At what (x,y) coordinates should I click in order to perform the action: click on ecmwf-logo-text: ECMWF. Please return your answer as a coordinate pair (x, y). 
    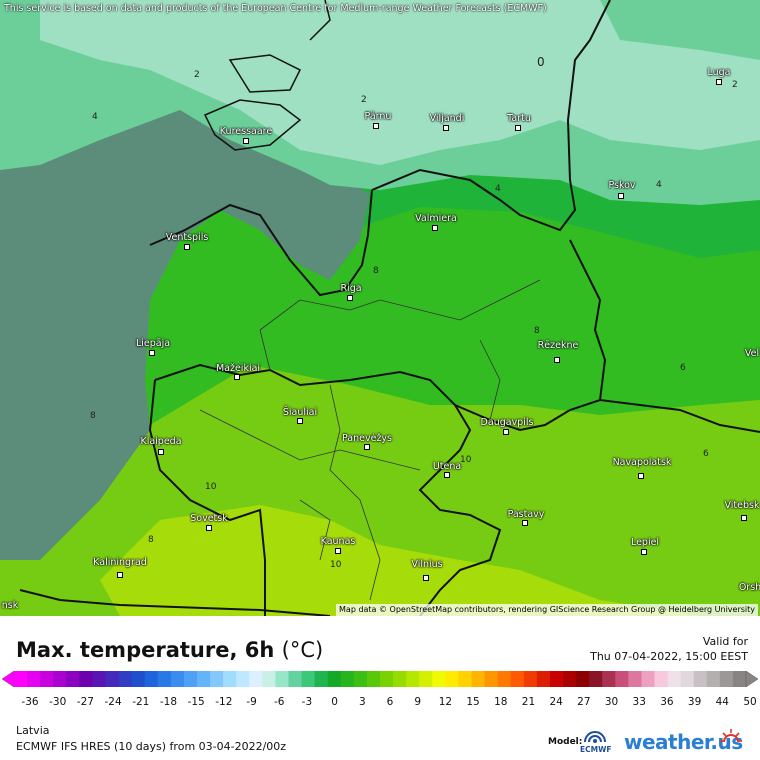
    Looking at the image, I should click on (596, 749).